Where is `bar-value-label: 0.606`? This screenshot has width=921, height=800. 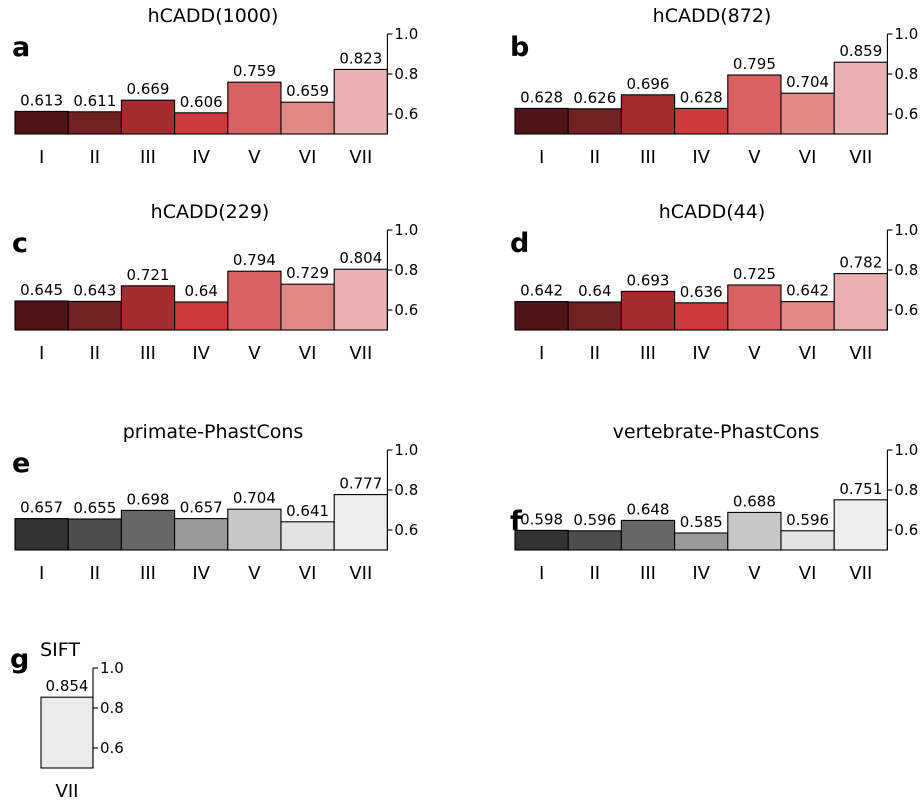
bar-value-label: 0.606 is located at coordinates (201, 102).